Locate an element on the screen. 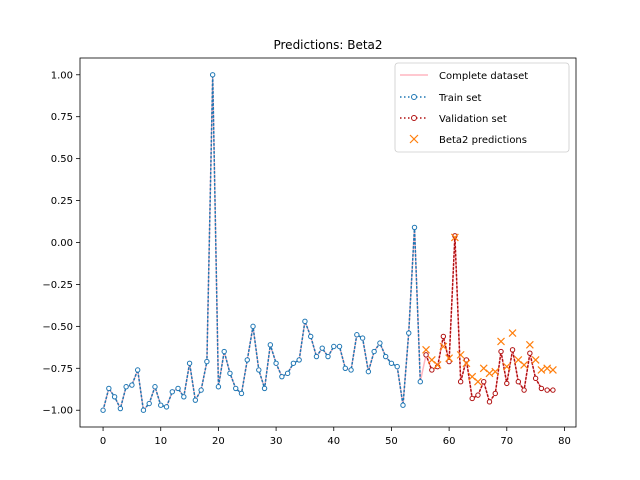 Image resolution: width=640 pixels, height=480 pixels. legend-label-train: Train set is located at coordinates (460, 98).